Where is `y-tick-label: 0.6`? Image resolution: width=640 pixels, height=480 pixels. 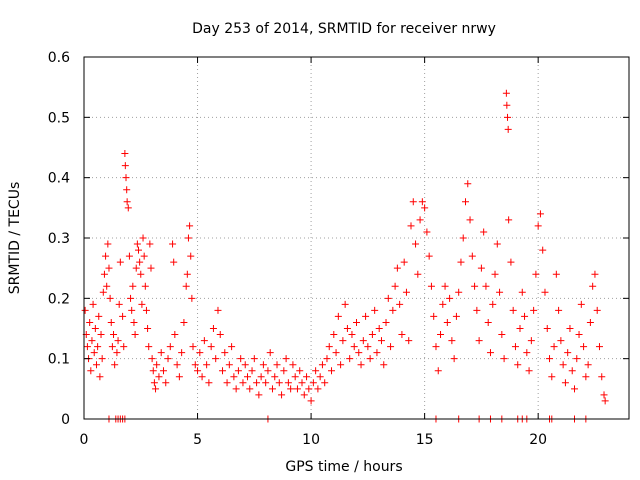
y-tick-label: 0.6 is located at coordinates (59, 58).